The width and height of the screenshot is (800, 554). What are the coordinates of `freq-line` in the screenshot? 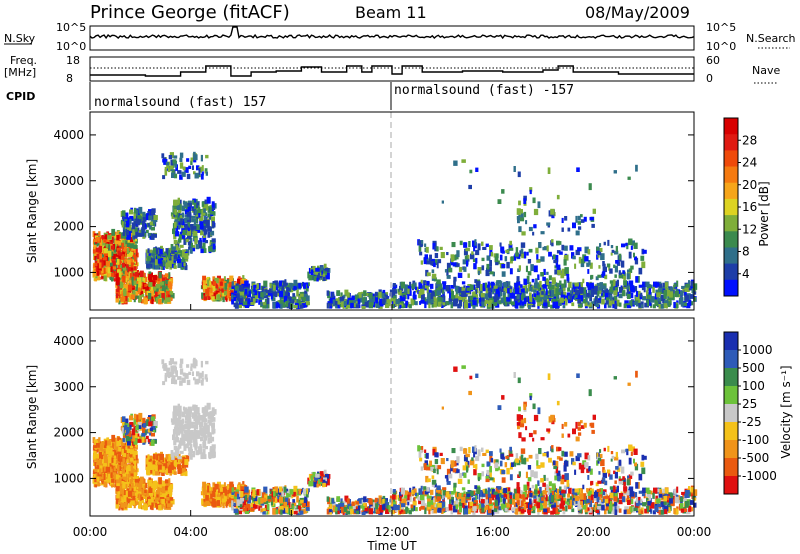 It's located at (392, 71).